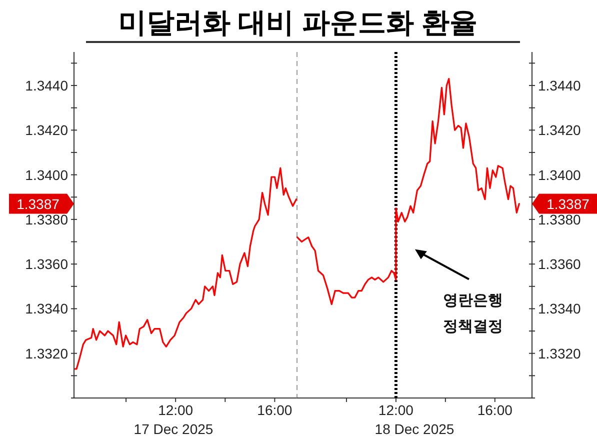  What do you see at coordinates (174, 429) in the screenshot?
I see `x-axis-title: 17 Dec 2025` at bounding box center [174, 429].